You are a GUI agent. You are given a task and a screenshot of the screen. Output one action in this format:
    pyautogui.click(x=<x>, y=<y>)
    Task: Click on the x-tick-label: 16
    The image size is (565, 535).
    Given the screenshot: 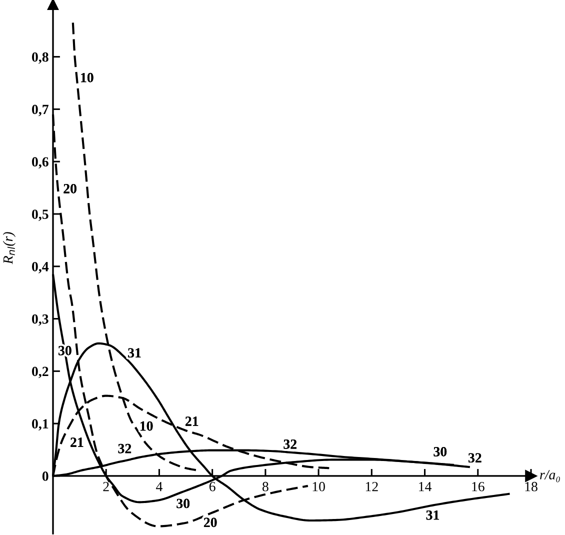 What is the action you would take?
    pyautogui.click(x=478, y=487)
    